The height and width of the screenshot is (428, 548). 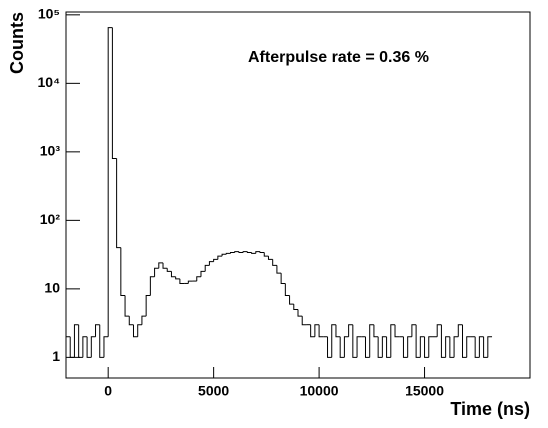 What do you see at coordinates (56, 356) in the screenshot?
I see `y-tick-label: 1` at bounding box center [56, 356].